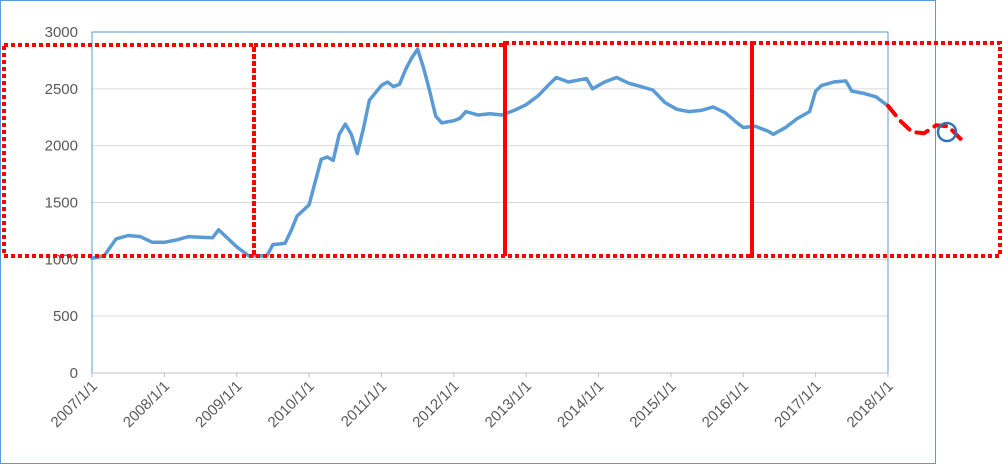  I want to click on y-tick-label: 2000, so click(61, 146).